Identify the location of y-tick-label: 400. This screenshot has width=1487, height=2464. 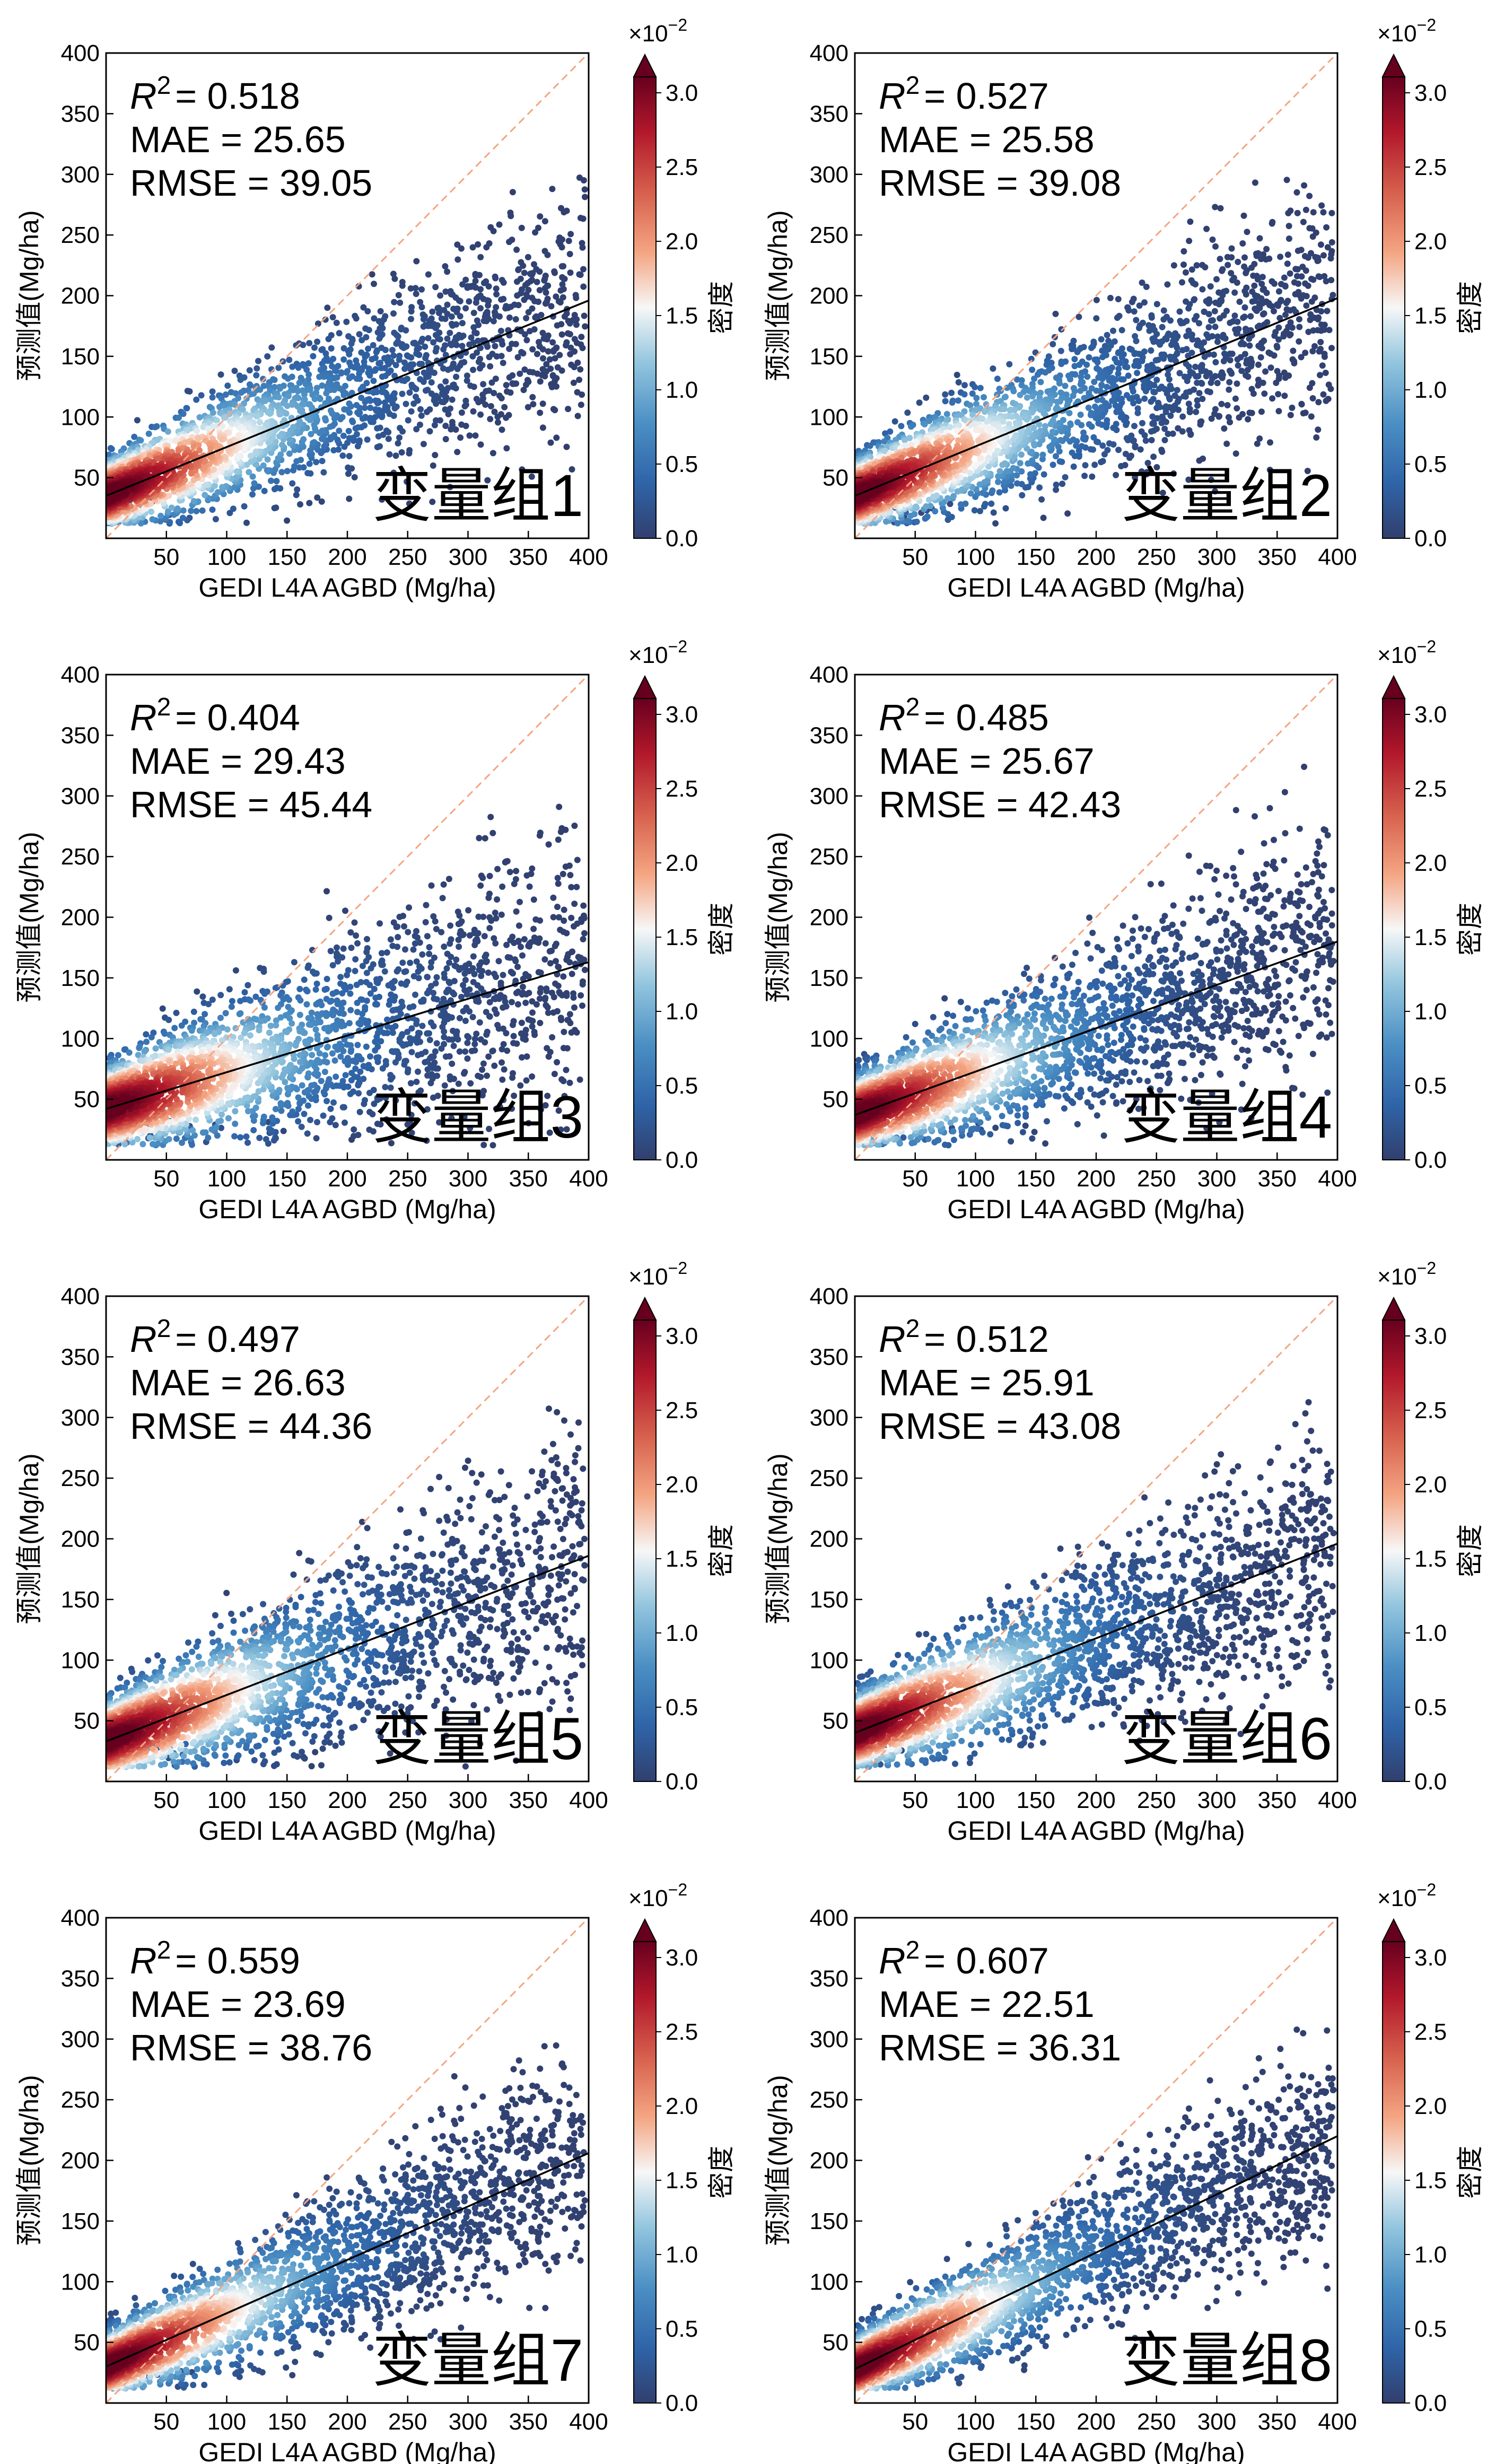
(80, 53).